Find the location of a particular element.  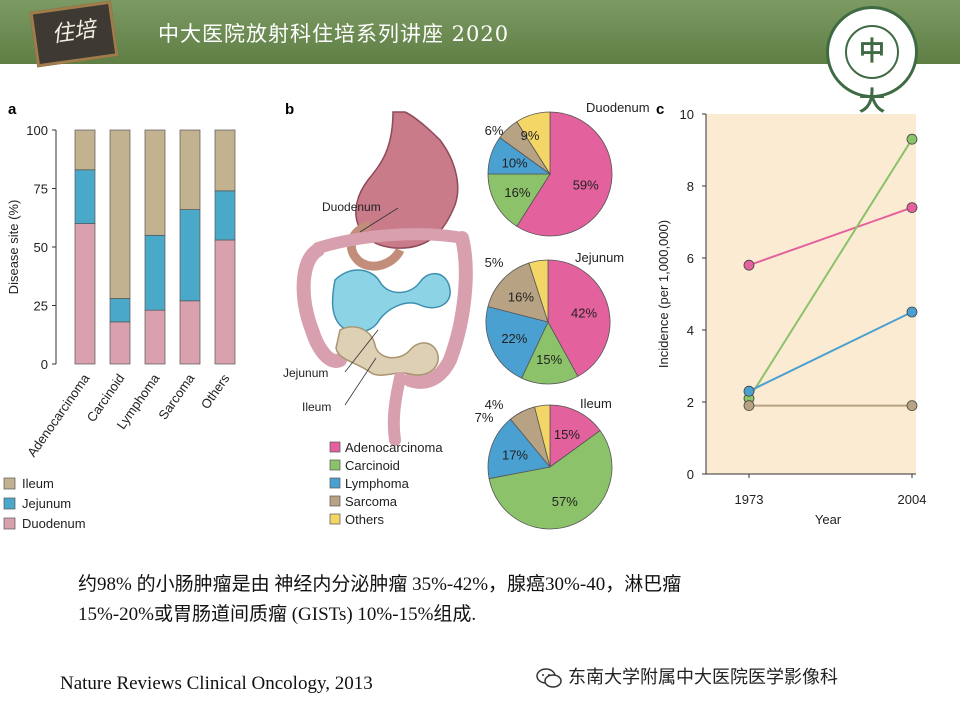

bar-jejunum-carcinoid is located at coordinates (120, 310).